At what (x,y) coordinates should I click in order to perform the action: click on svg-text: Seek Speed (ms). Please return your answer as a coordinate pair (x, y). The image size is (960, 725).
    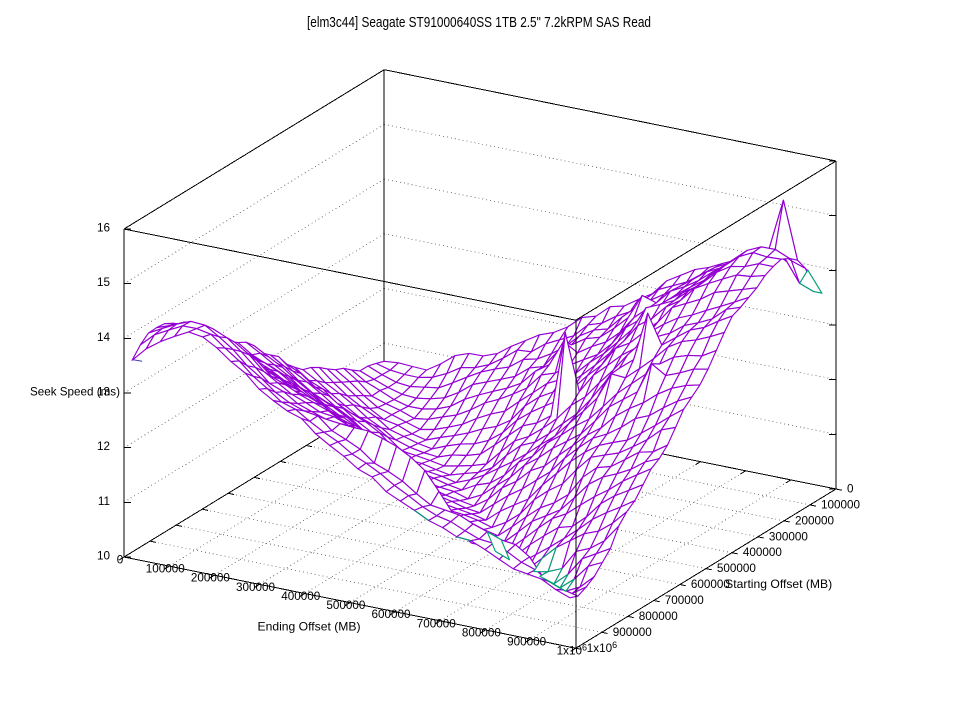
    Looking at the image, I should click on (75, 392).